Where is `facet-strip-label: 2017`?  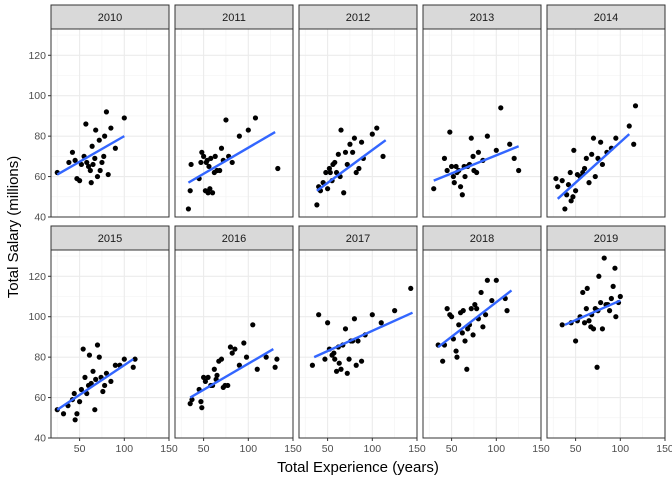 facet-strip-label: 2017 is located at coordinates (358, 239).